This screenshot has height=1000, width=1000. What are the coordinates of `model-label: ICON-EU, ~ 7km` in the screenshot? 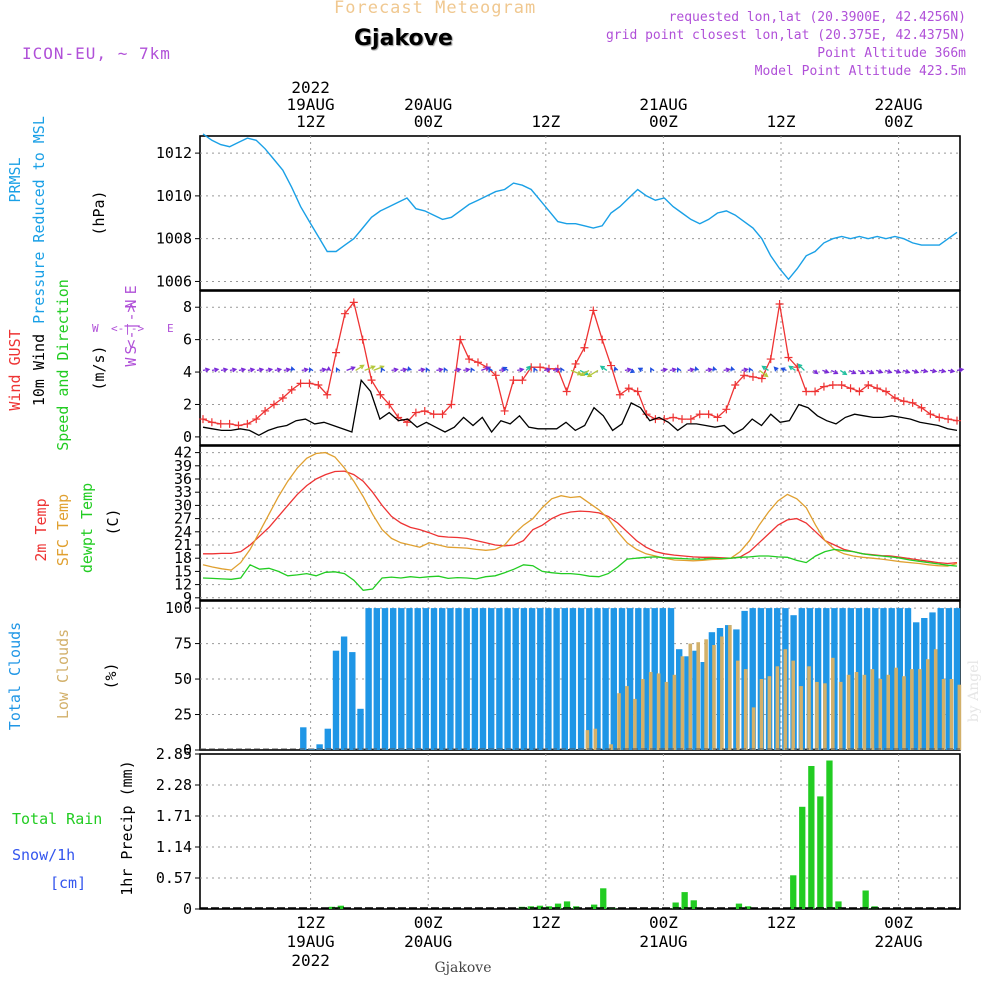 It's located at (96, 53).